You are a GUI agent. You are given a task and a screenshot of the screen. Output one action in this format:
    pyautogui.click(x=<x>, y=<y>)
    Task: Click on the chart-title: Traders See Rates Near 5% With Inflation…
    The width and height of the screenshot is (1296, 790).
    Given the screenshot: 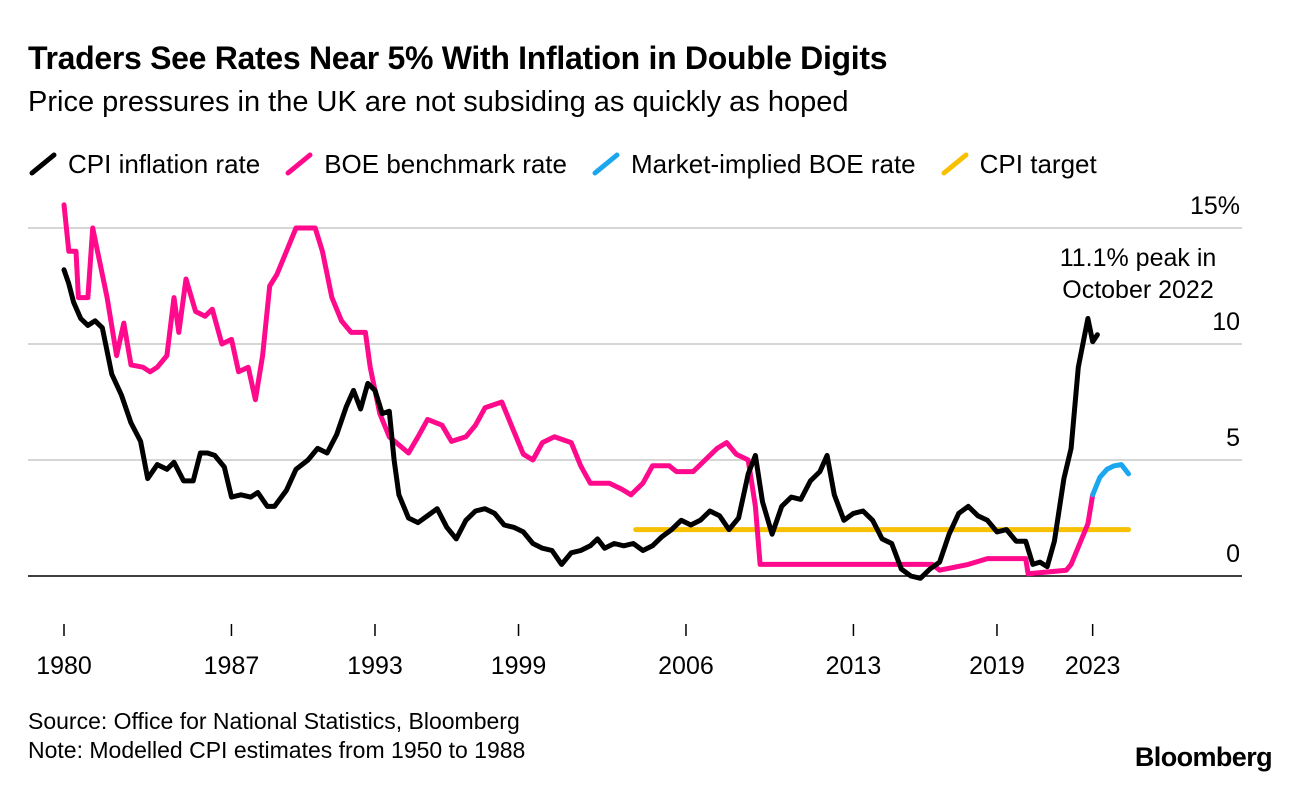 What is the action you would take?
    pyautogui.click(x=458, y=58)
    